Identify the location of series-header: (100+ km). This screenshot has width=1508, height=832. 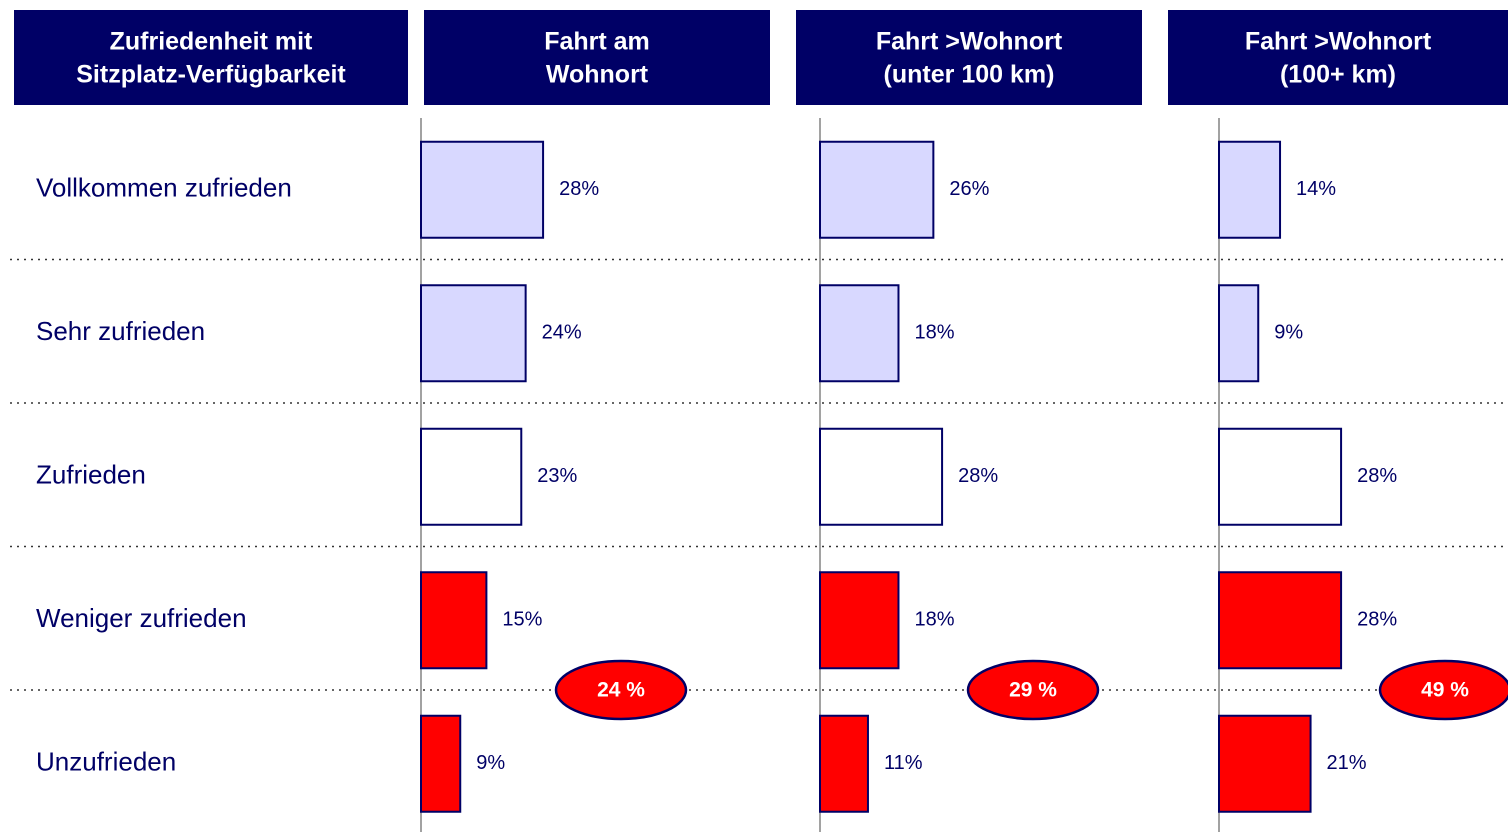
(1338, 75).